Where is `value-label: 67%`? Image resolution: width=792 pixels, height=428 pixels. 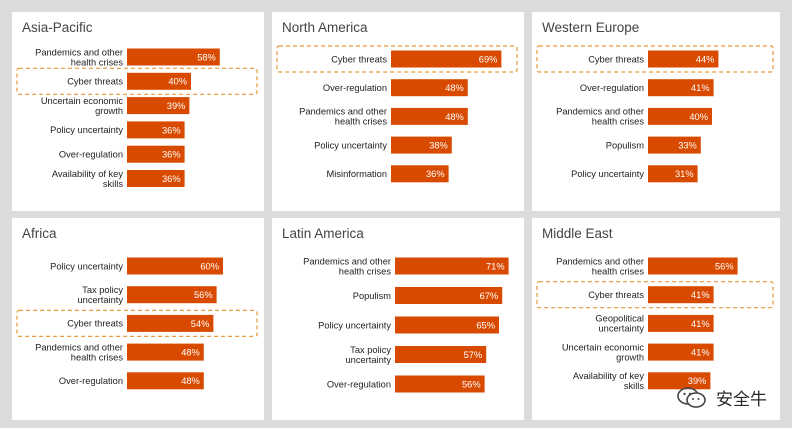 value-label: 67% is located at coordinates (489, 296).